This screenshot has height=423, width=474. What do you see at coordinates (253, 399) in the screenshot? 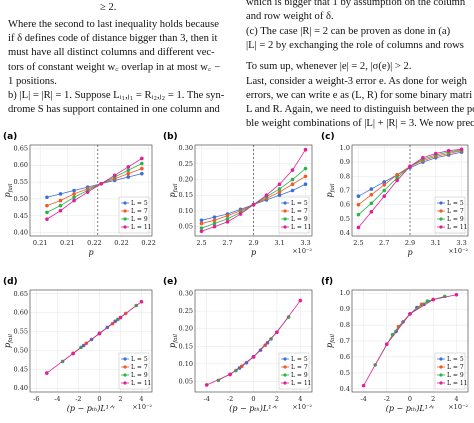
I see `x-tick-label: 0` at bounding box center [253, 399].